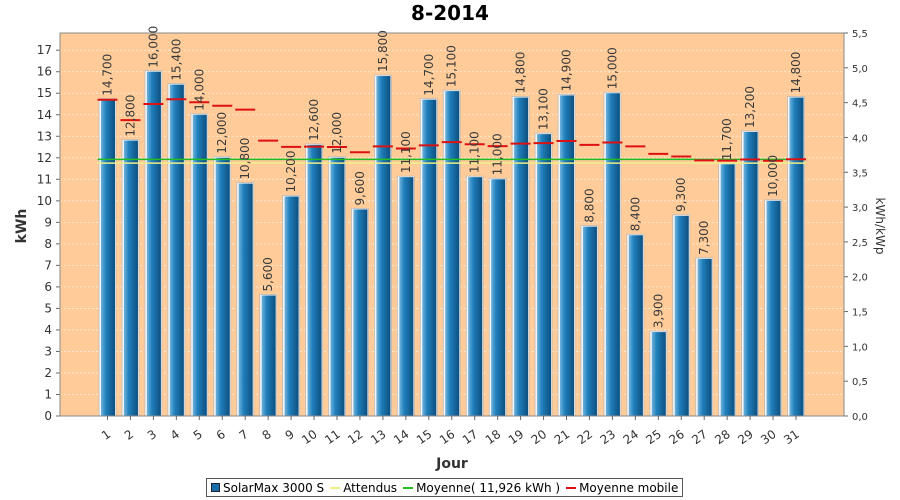 The height and width of the screenshot is (500, 900). I want to click on y-right-tick-label: 2,0, so click(860, 278).